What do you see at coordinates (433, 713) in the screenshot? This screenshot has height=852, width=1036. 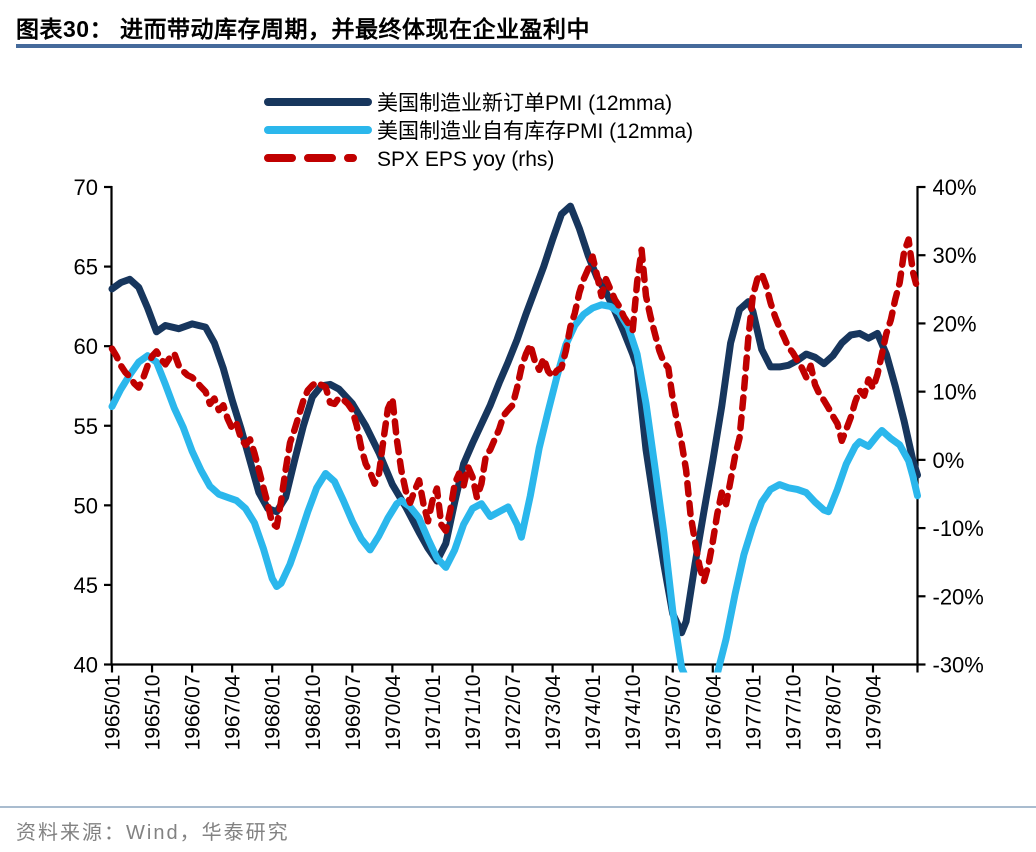 I see `x-axis-label: 1971/01` at bounding box center [433, 713].